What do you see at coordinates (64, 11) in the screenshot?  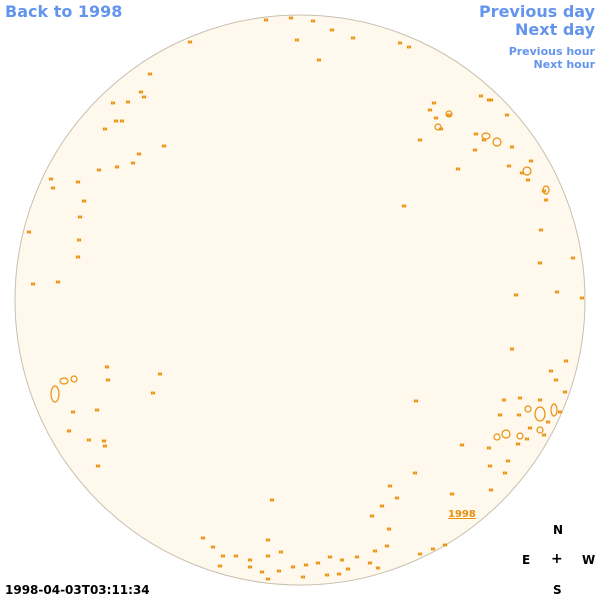 I see `back-to-year-link: Back to 1998` at bounding box center [64, 11].